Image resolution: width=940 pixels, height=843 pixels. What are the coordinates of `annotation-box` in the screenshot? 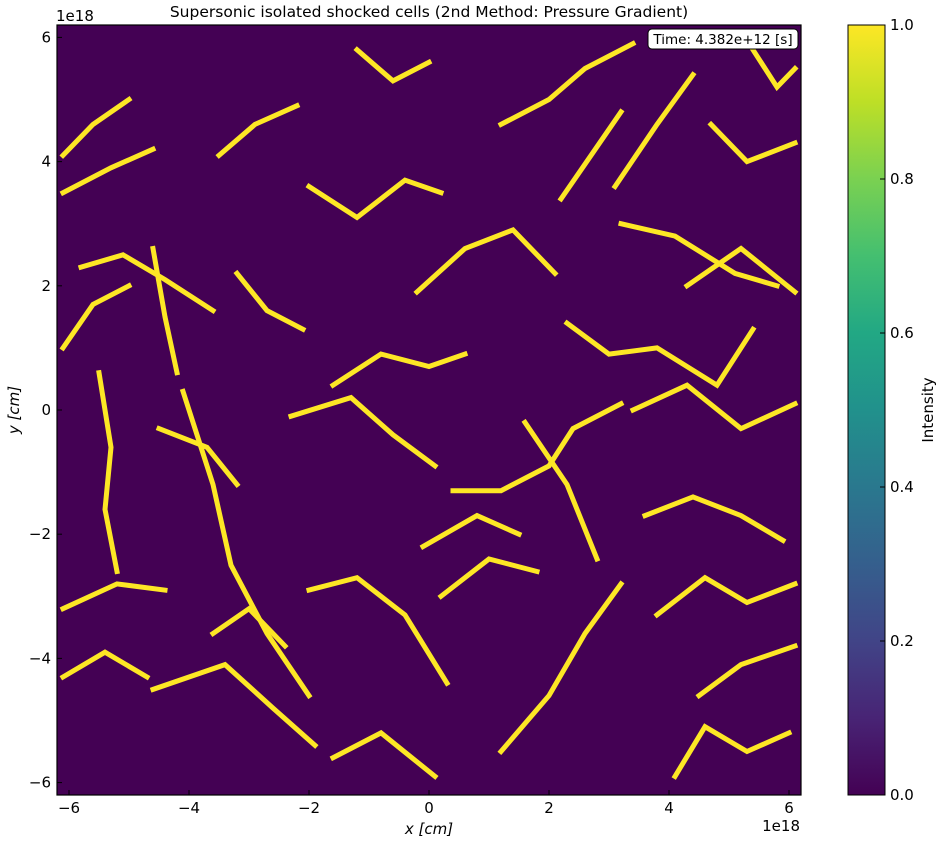 It's located at (723, 39).